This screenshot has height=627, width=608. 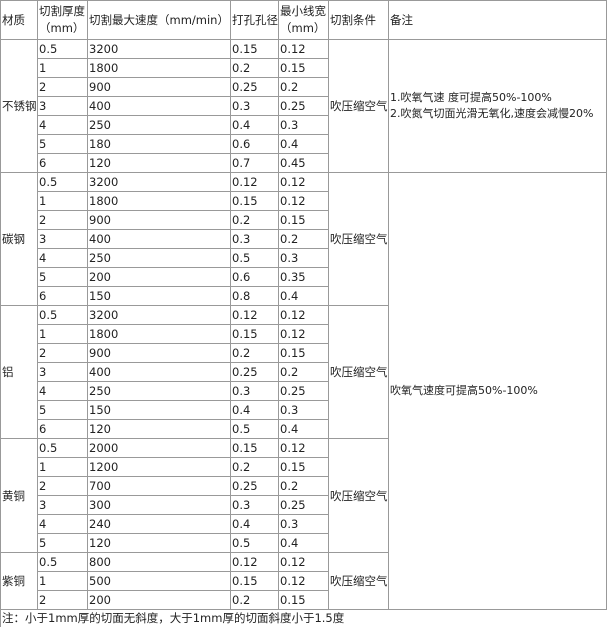 What do you see at coordinates (19, 20) in the screenshot?
I see `header-material: 材质` at bounding box center [19, 20].